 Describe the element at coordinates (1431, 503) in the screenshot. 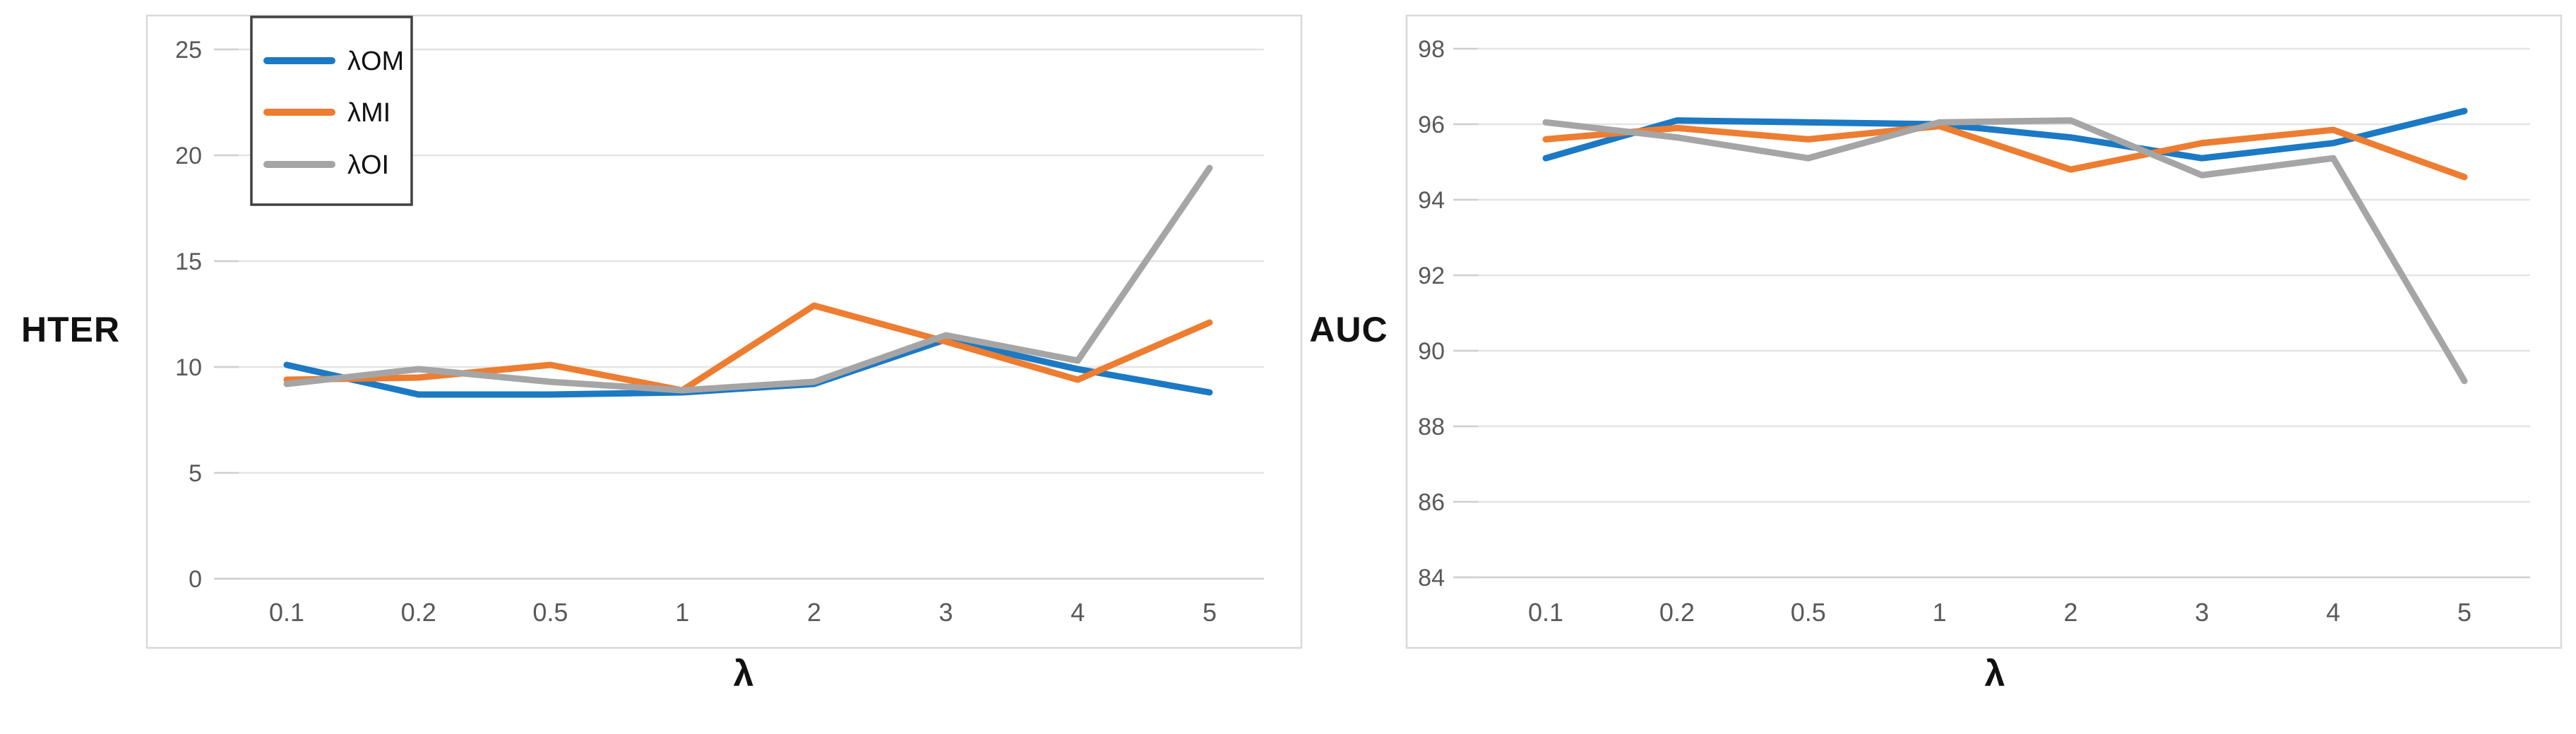

I see `y-tick-label: 86` at that location.